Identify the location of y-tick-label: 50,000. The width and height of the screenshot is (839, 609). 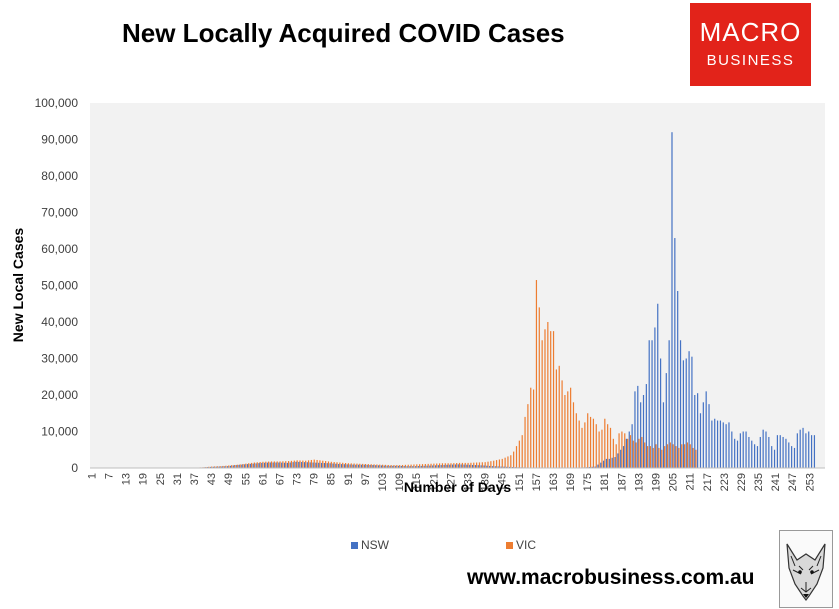
(59, 286).